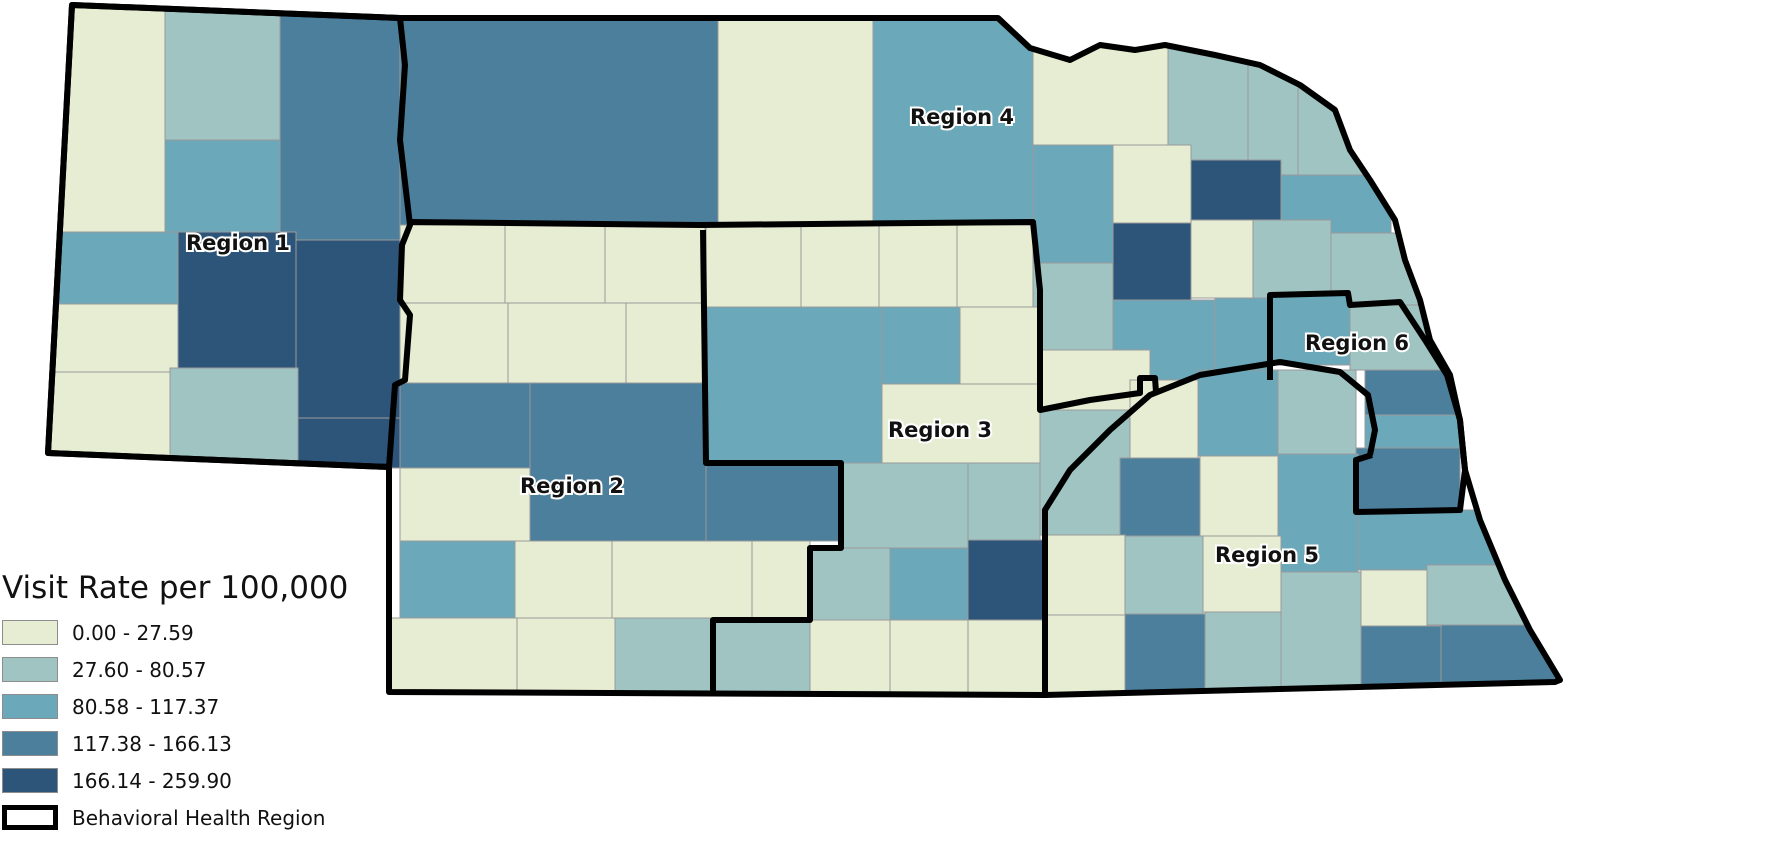 The image size is (1770, 855). Describe the element at coordinates (1357, 343) in the screenshot. I see `region-label-6: Region 6` at that location.